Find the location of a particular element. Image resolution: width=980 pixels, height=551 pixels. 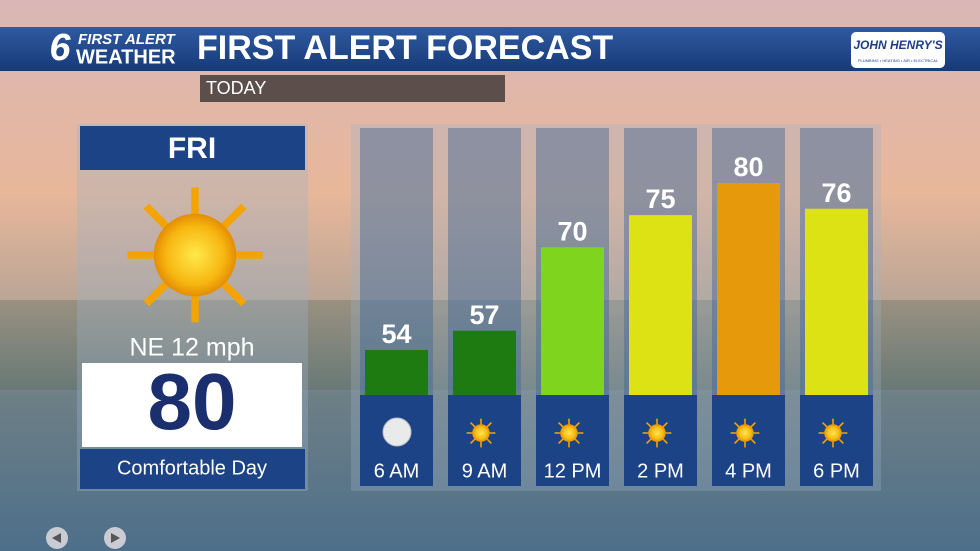

high-box is located at coordinates (192, 405).